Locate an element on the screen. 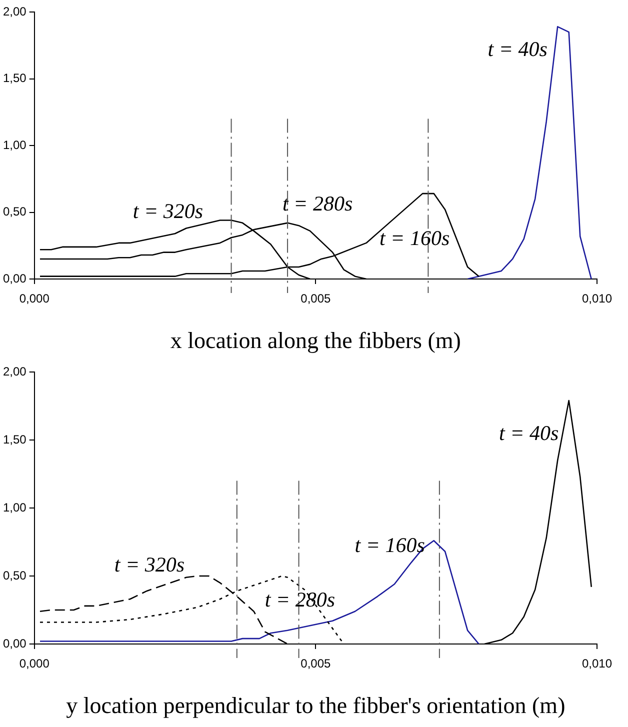 This screenshot has height=727, width=628. line-series is located at coordinates (191, 609).